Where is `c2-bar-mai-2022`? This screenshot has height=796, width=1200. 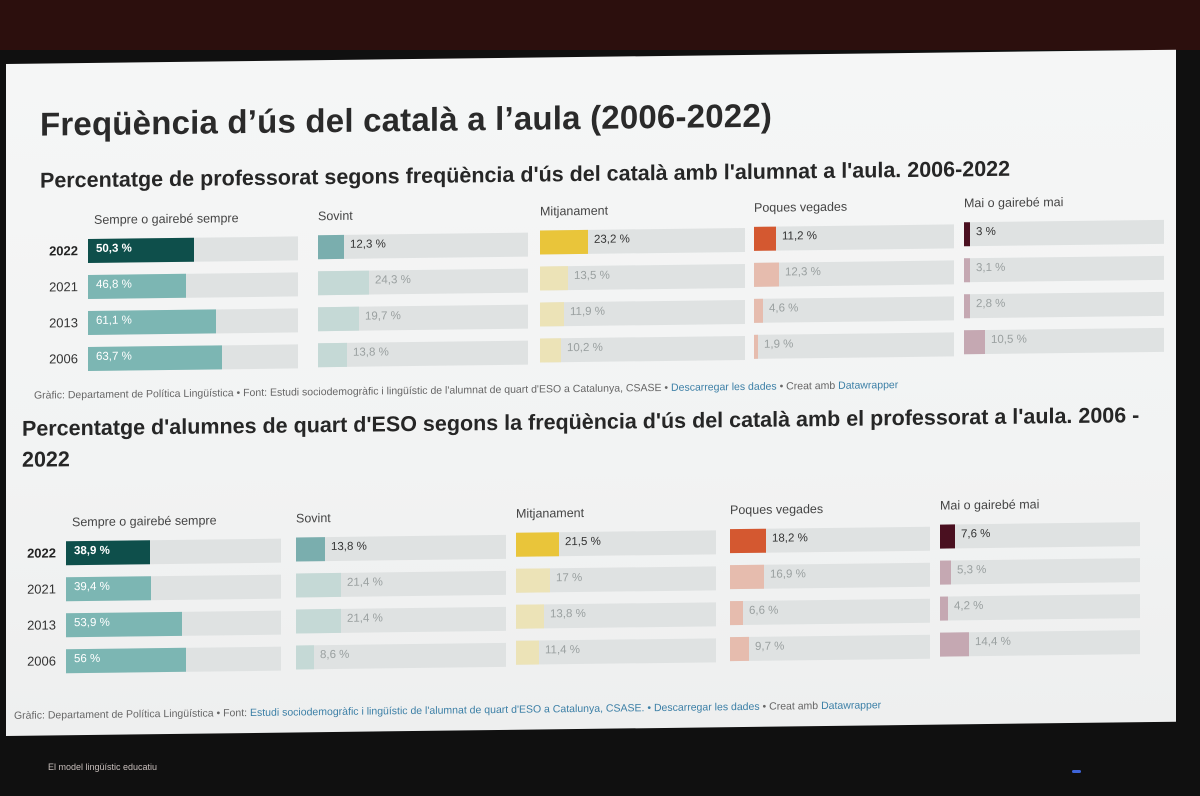 c2-bar-mai-2022 is located at coordinates (947, 536).